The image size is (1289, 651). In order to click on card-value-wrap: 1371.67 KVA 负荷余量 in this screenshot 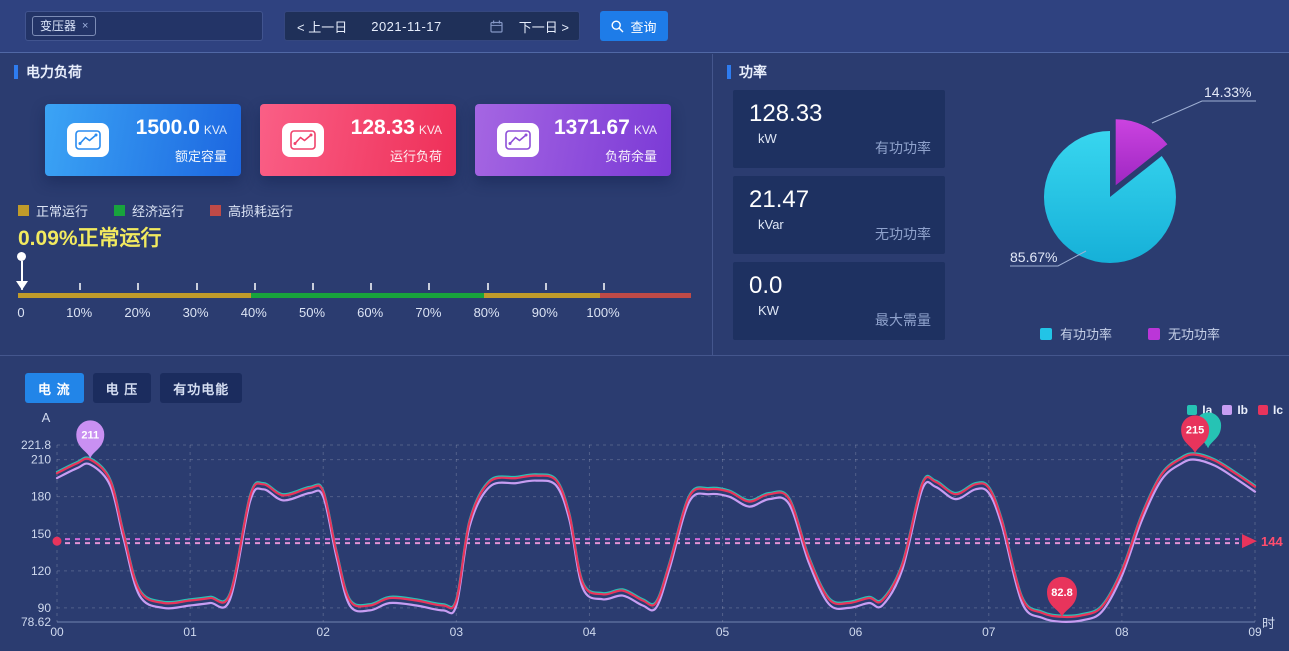, I will do `click(605, 140)`.